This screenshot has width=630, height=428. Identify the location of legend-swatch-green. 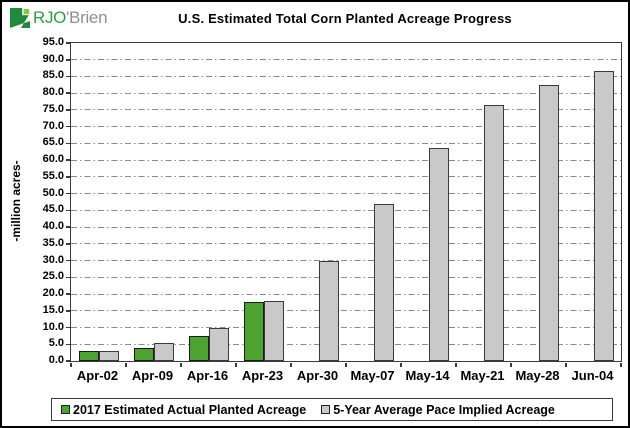
(65, 409).